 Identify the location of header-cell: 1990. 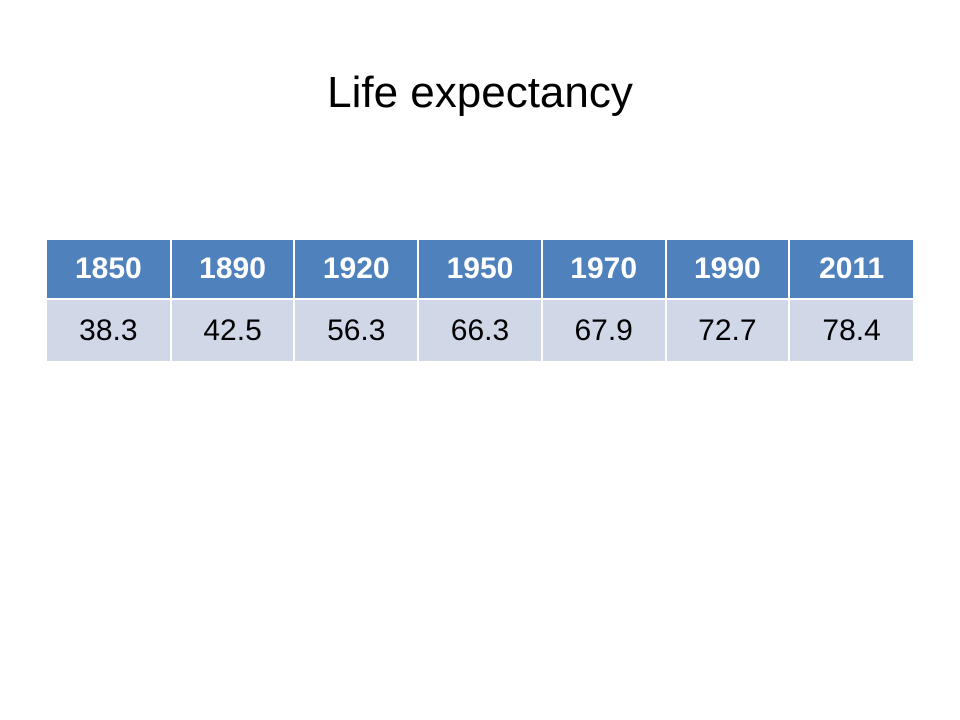
(727, 269).